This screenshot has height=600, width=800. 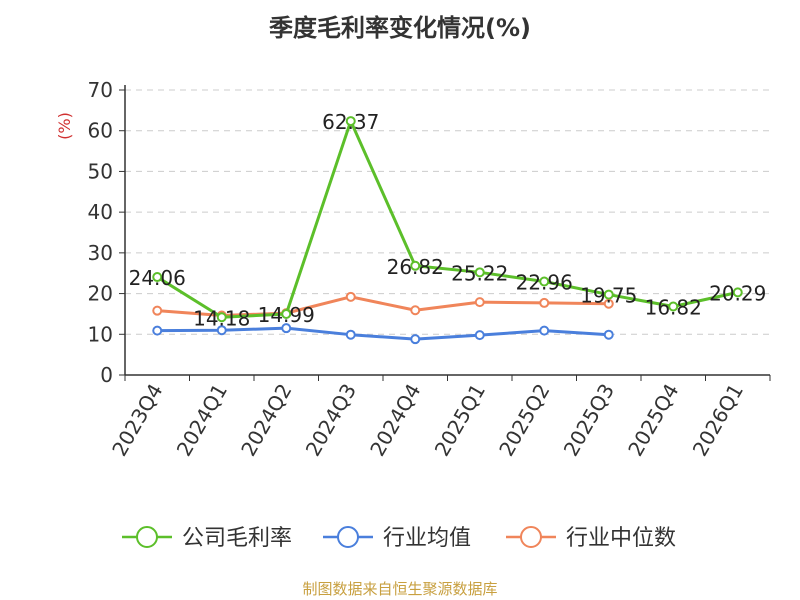 What do you see at coordinates (100, 253) in the screenshot?
I see `y-tick-label: 30` at bounding box center [100, 253].